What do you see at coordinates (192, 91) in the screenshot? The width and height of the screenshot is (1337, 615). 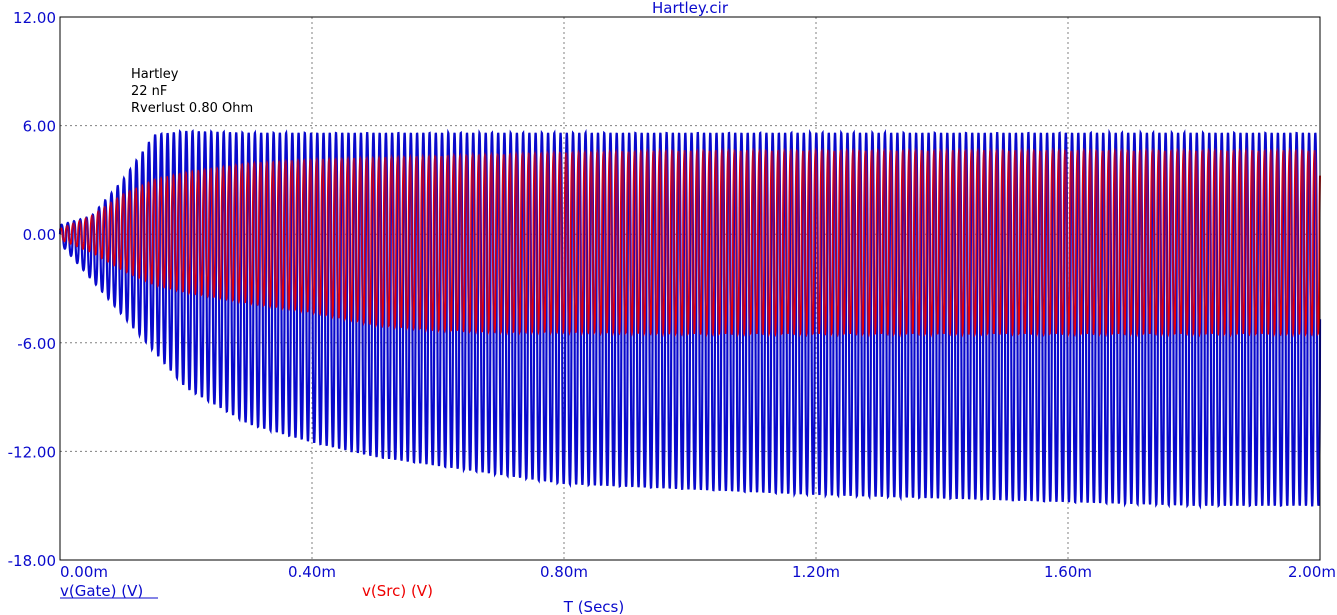 I see `annotation-block: Hartley 22 nF Rverlust 0.80 Ohm` at bounding box center [192, 91].